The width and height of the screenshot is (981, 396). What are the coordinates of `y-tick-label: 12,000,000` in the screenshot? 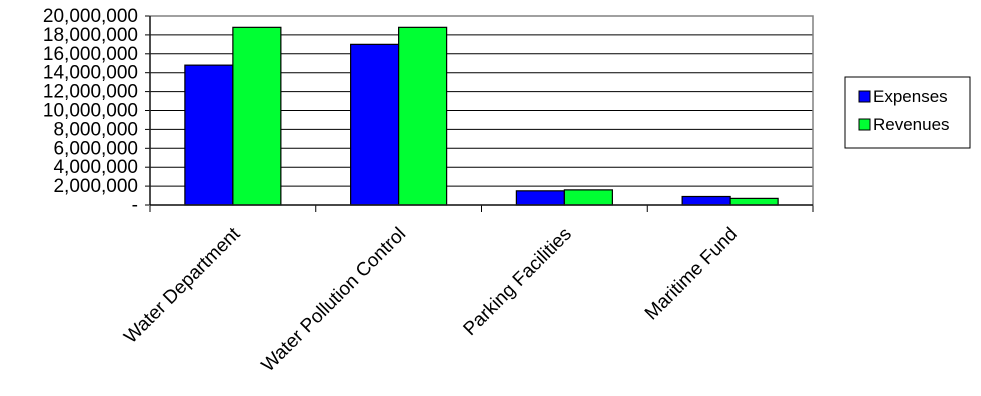 It's located at (90, 92).